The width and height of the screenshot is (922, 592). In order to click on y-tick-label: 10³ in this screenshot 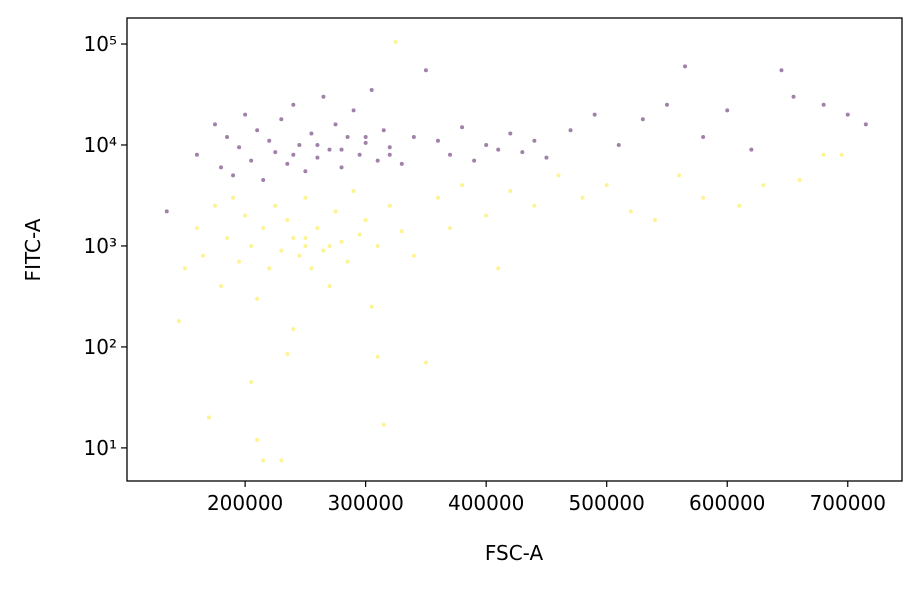, I will do `click(100, 246)`.